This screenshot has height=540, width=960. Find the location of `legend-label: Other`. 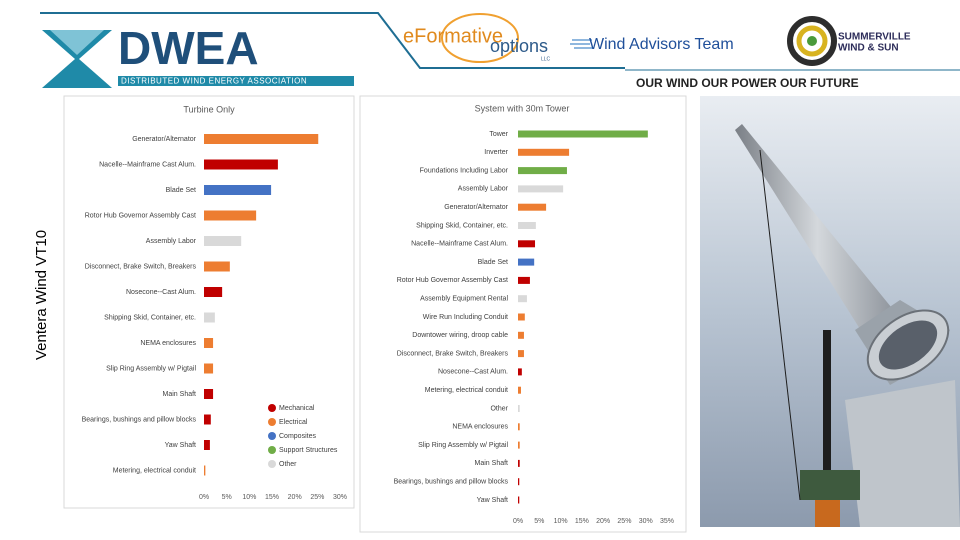

legend-label: Other is located at coordinates (288, 464).